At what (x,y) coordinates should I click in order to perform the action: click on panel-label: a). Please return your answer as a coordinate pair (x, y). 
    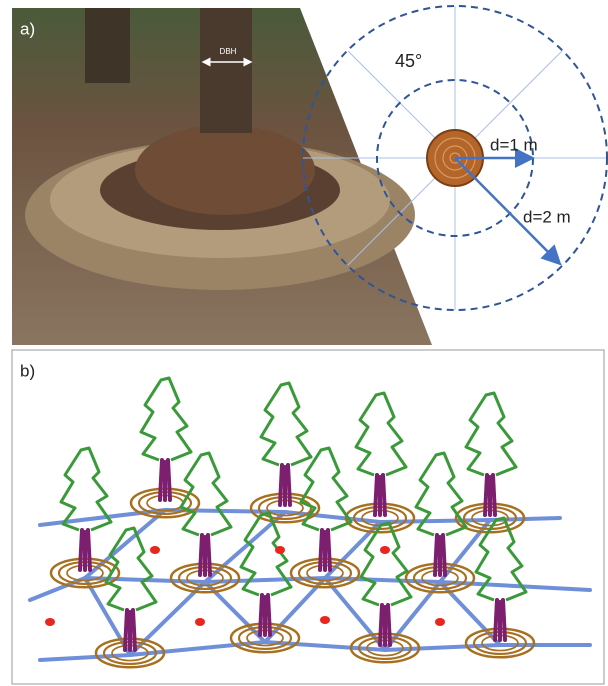
    Looking at the image, I should click on (27, 28).